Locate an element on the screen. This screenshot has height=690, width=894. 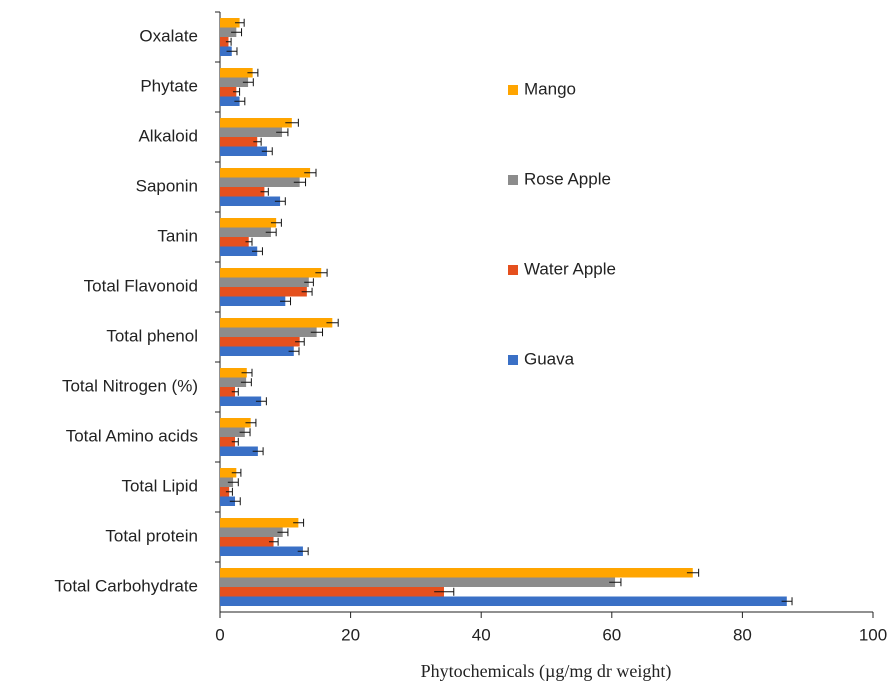
y-tick-label: Phytate is located at coordinates (169, 85).